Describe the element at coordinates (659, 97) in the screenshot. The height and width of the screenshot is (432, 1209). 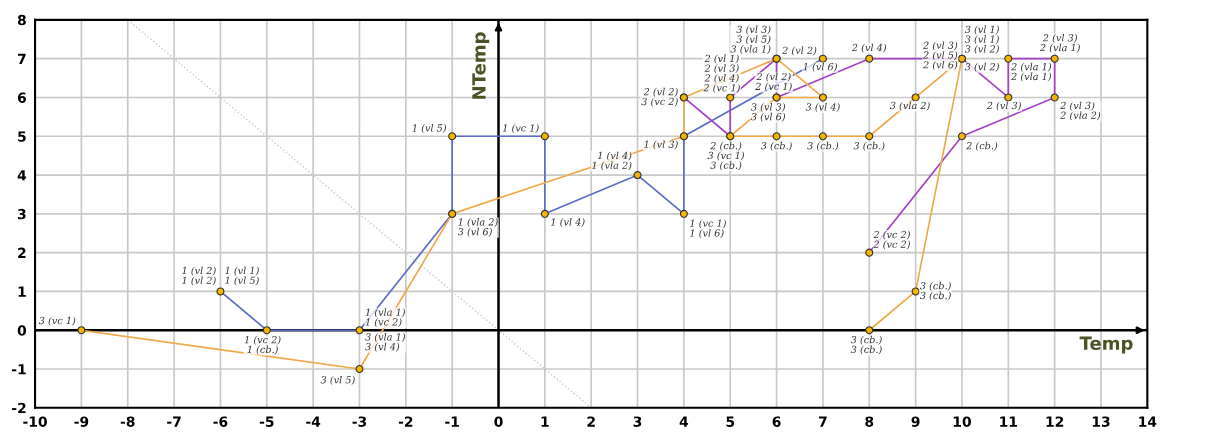
I see `annotation: 2 (vl 2) 3 (vc 2)` at that location.